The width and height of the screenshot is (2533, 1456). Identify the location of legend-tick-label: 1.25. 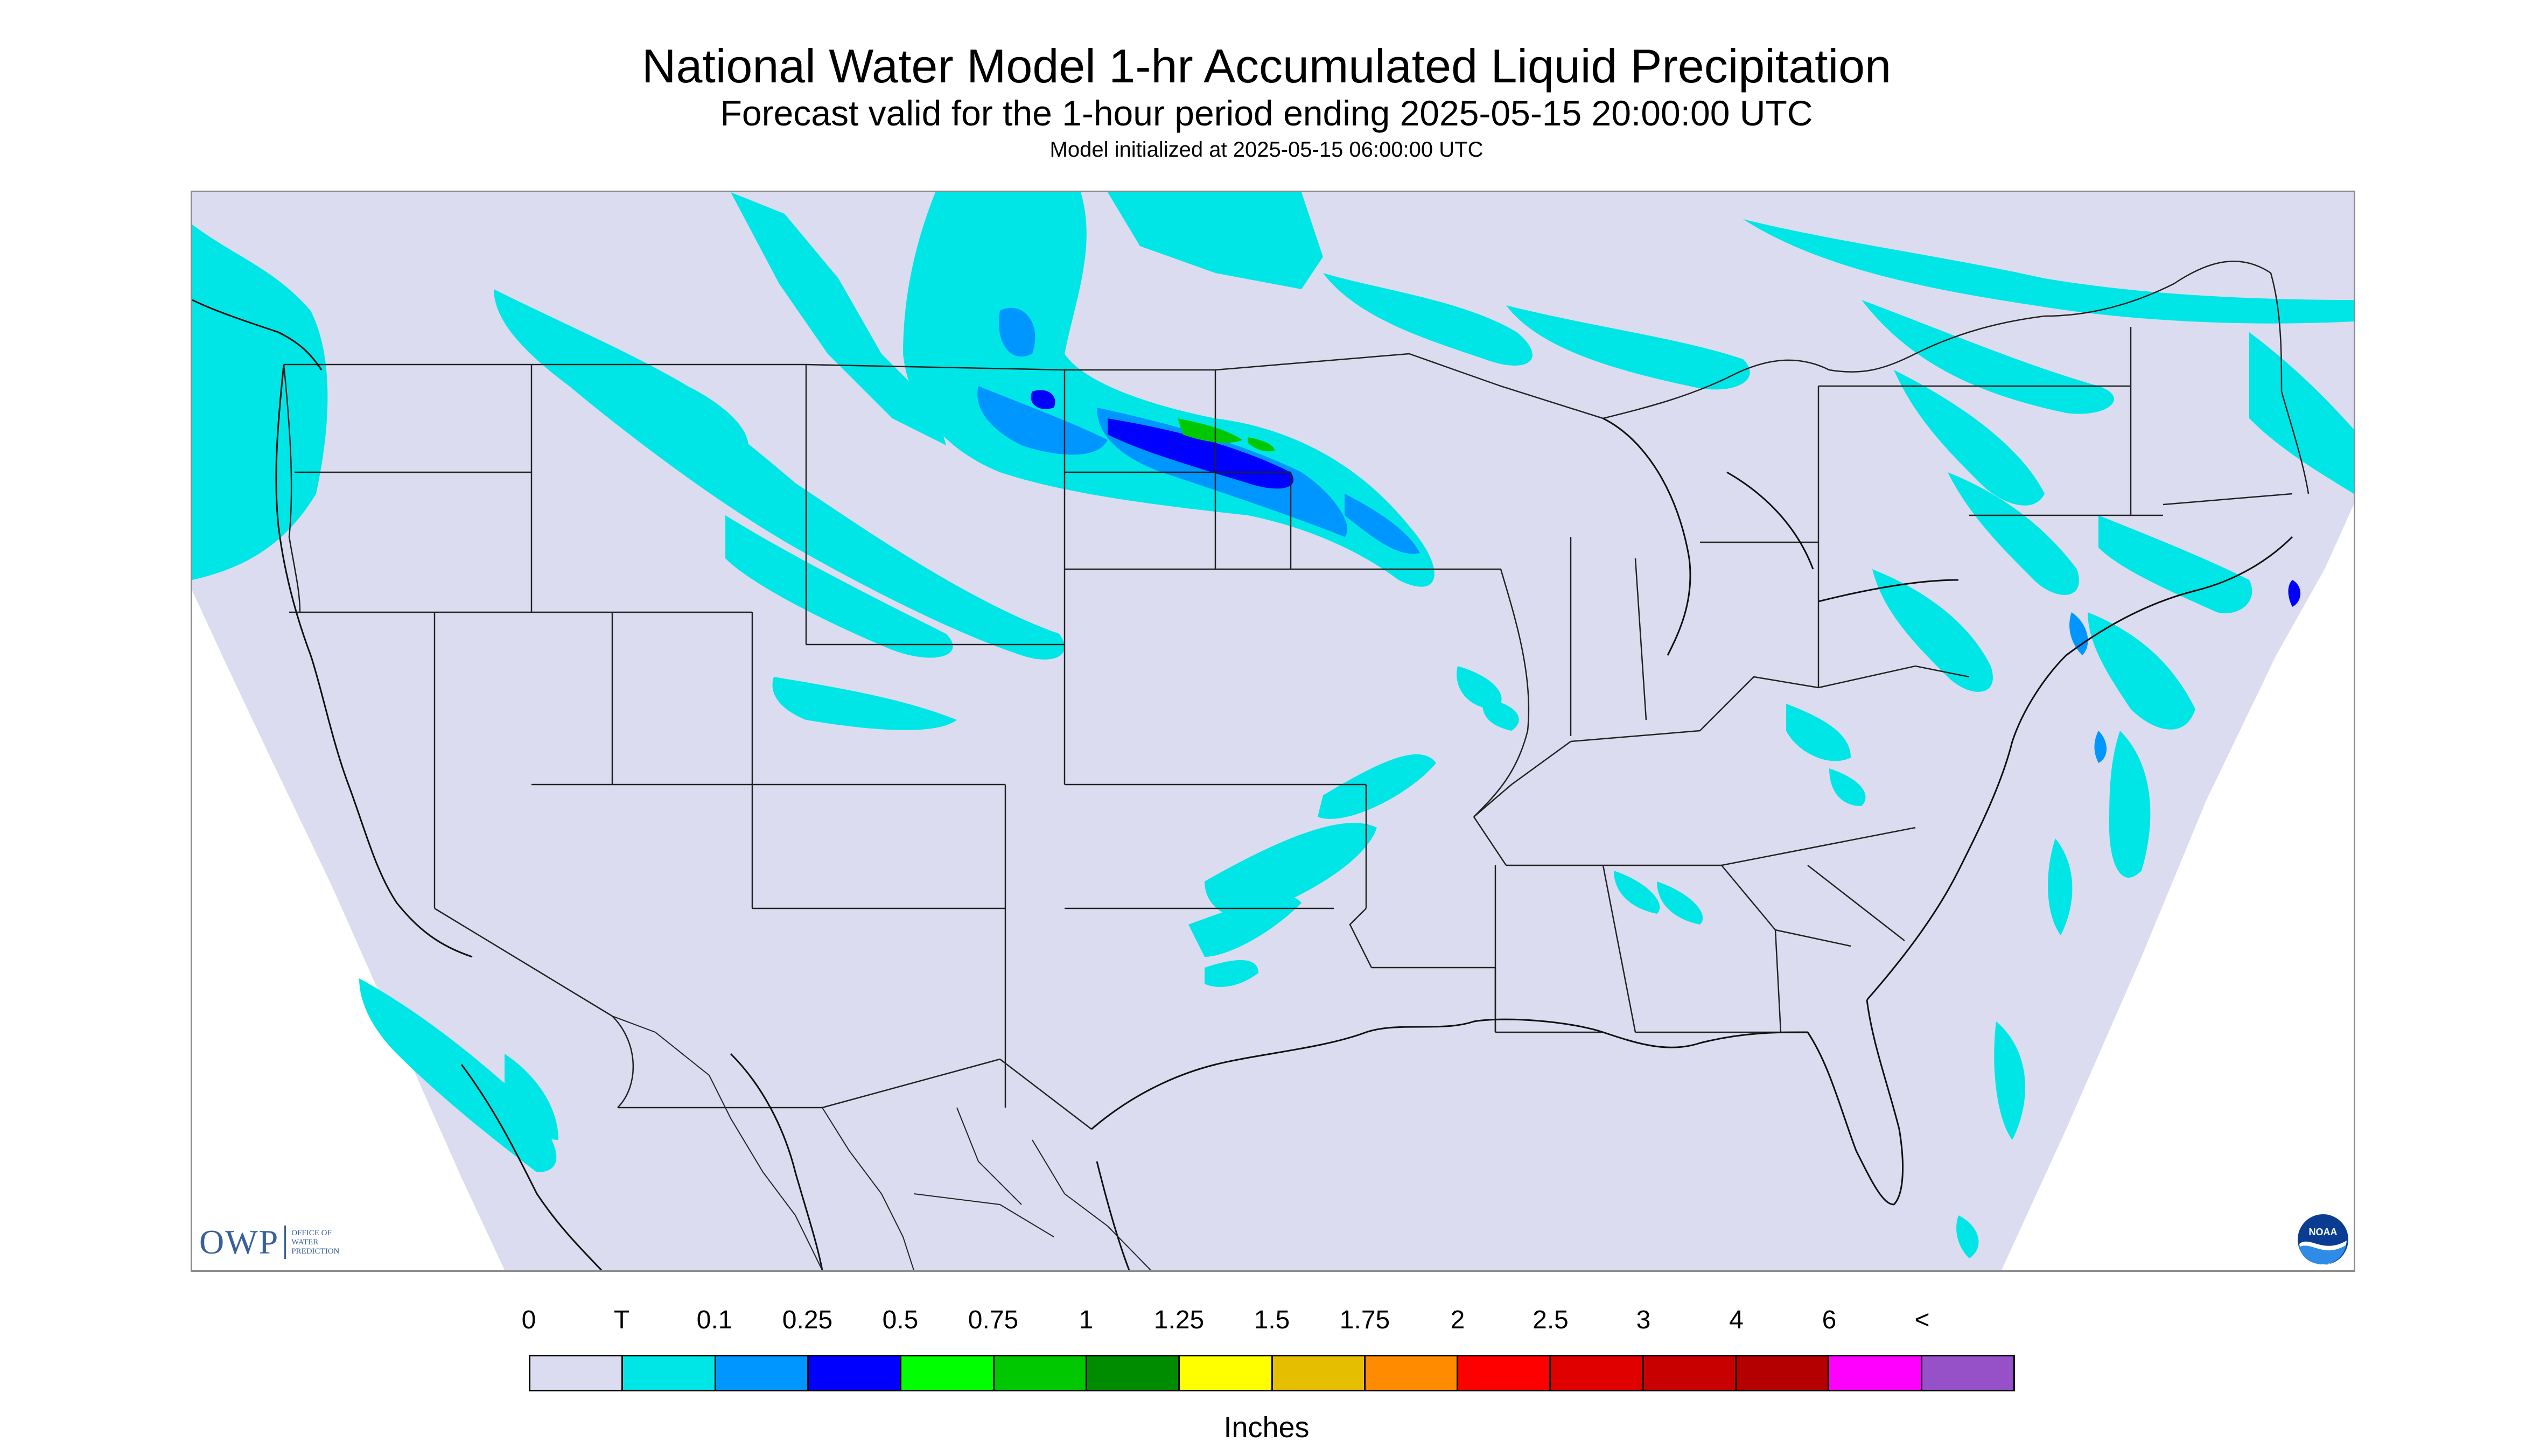
(1179, 1320).